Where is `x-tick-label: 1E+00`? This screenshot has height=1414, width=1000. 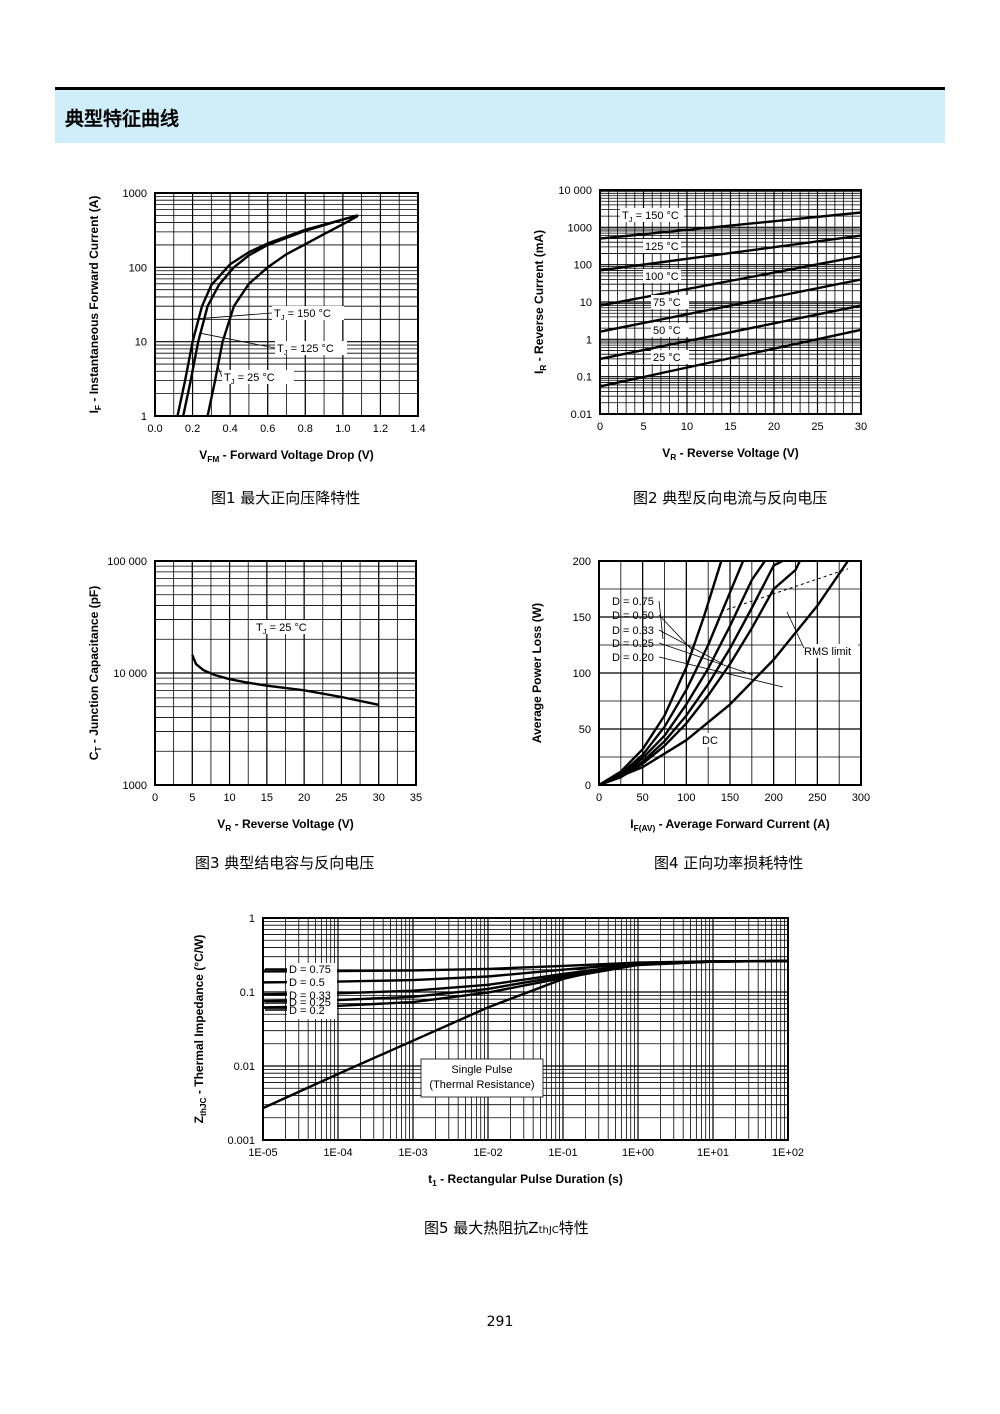 x-tick-label: 1E+00 is located at coordinates (638, 1153).